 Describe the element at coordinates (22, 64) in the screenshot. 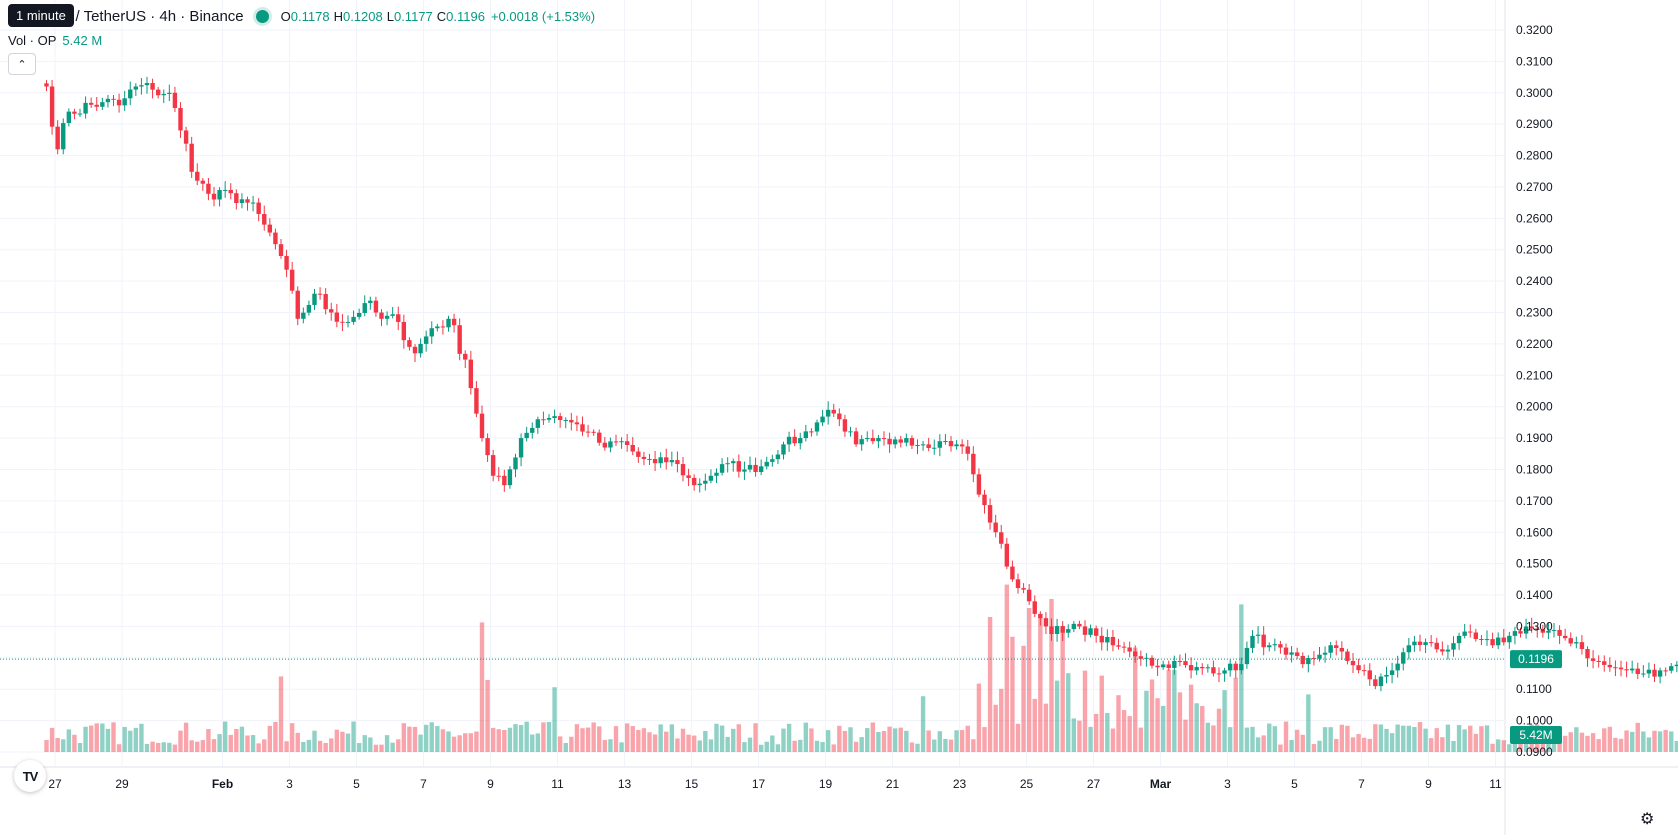

I see `chevron-up-icon: ⌃` at that location.